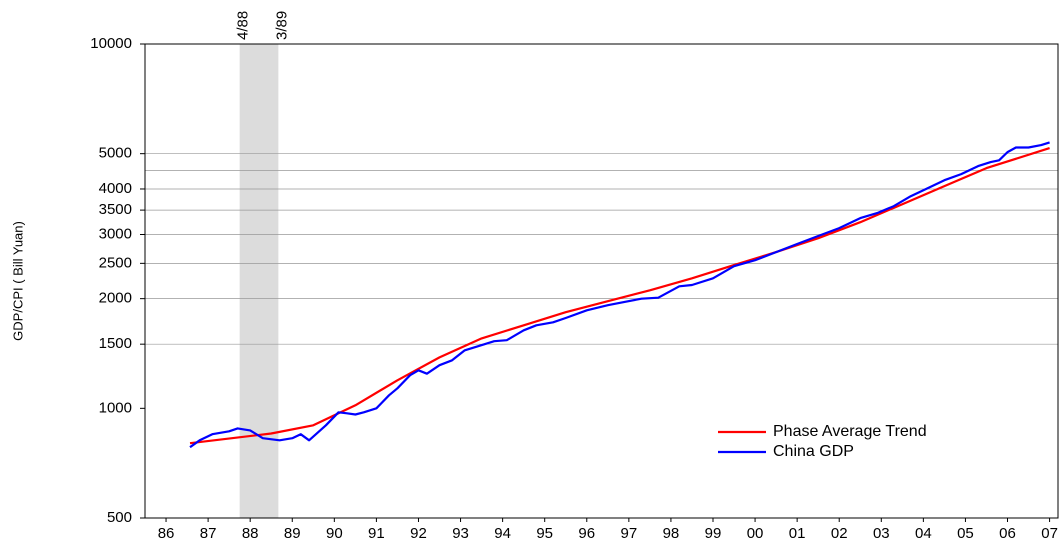 The height and width of the screenshot is (549, 1062). What do you see at coordinates (544, 533) in the screenshot?
I see `x-tick-label: 95` at bounding box center [544, 533].